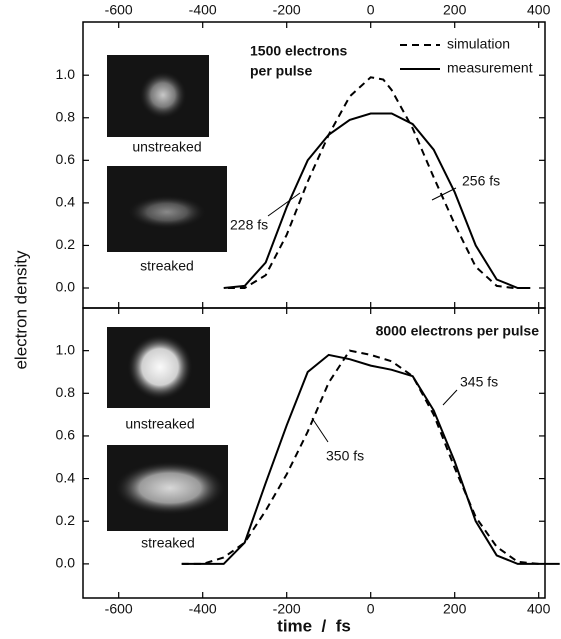 This screenshot has width=561, height=639. What do you see at coordinates (490, 68) in the screenshot?
I see `legend-label: measurement` at bounding box center [490, 68].